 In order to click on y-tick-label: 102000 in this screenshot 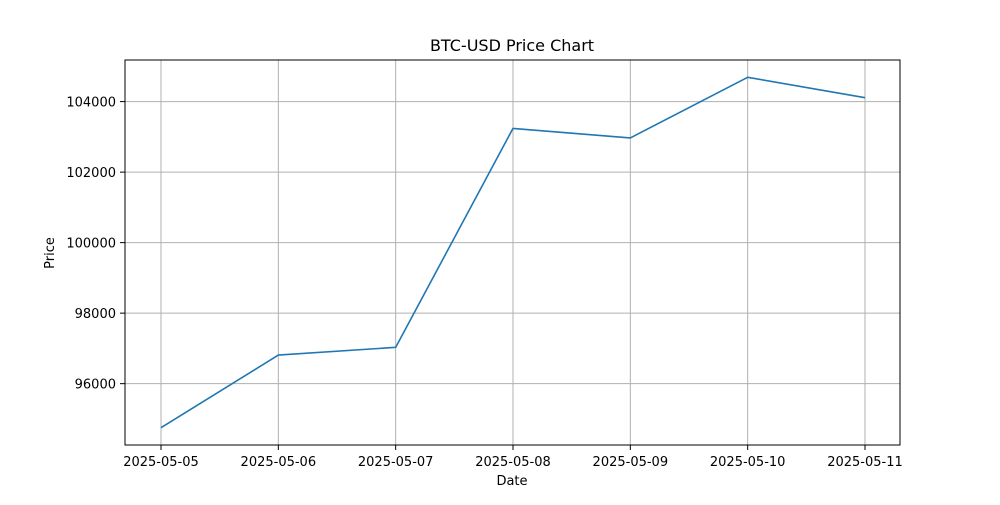, I will do `click(91, 173)`.